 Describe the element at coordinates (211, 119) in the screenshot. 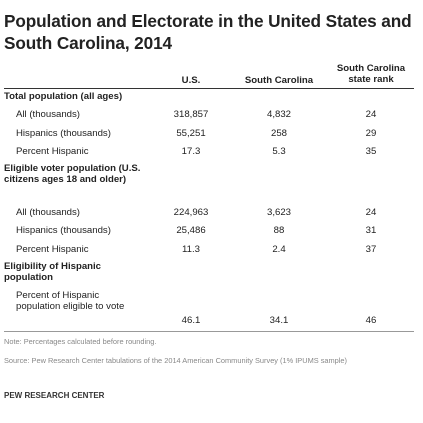

I see `table-row: All (thousands) 318,857 4,832 24` at that location.